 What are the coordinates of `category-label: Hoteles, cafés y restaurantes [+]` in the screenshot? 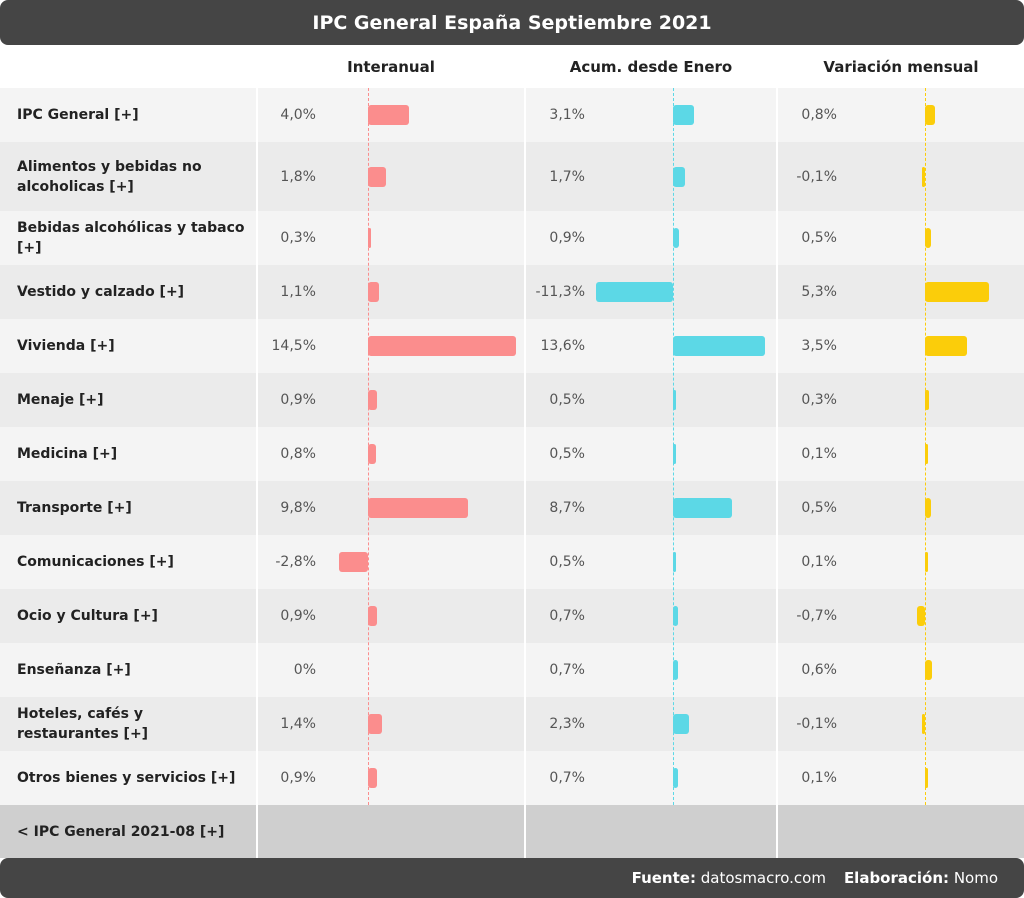 It's located at (83, 724).